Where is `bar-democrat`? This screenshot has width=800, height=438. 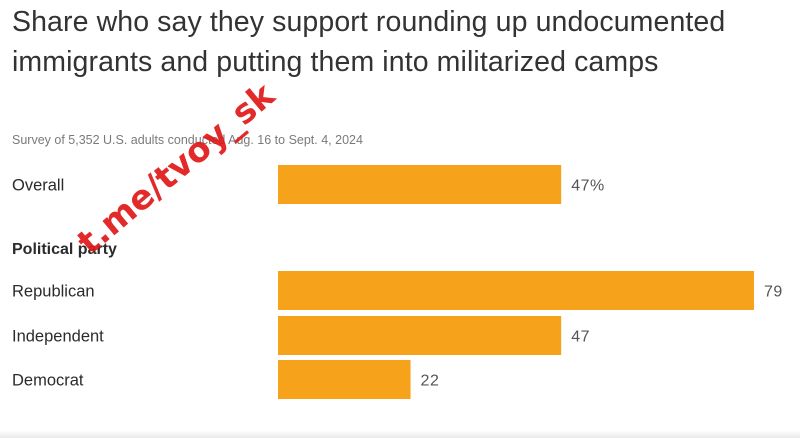
bar-democrat is located at coordinates (344, 379).